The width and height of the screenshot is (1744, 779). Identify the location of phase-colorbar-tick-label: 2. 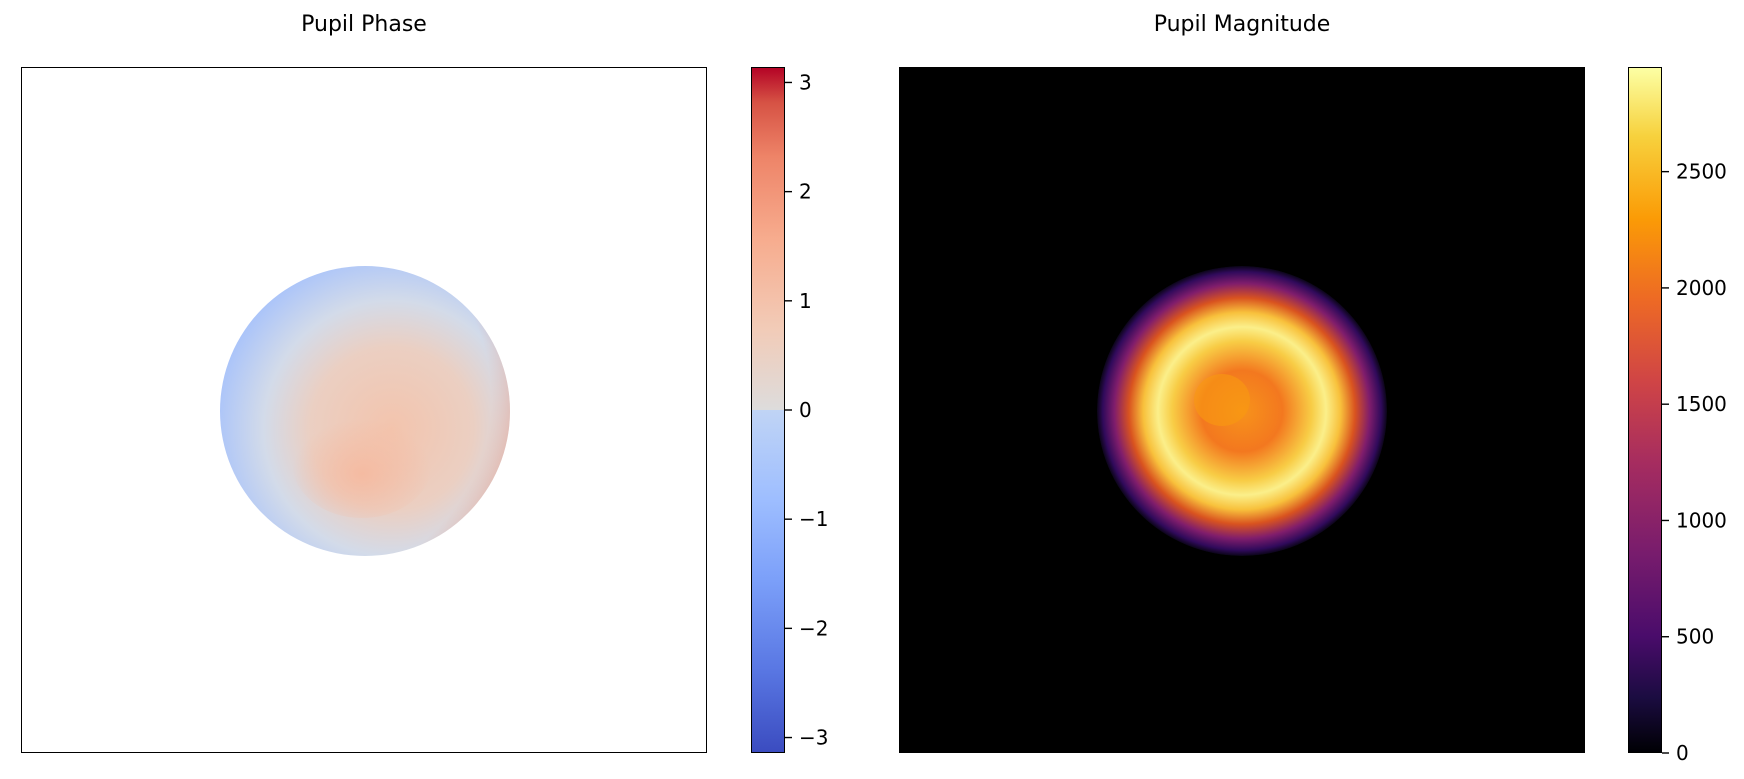
(805, 192).